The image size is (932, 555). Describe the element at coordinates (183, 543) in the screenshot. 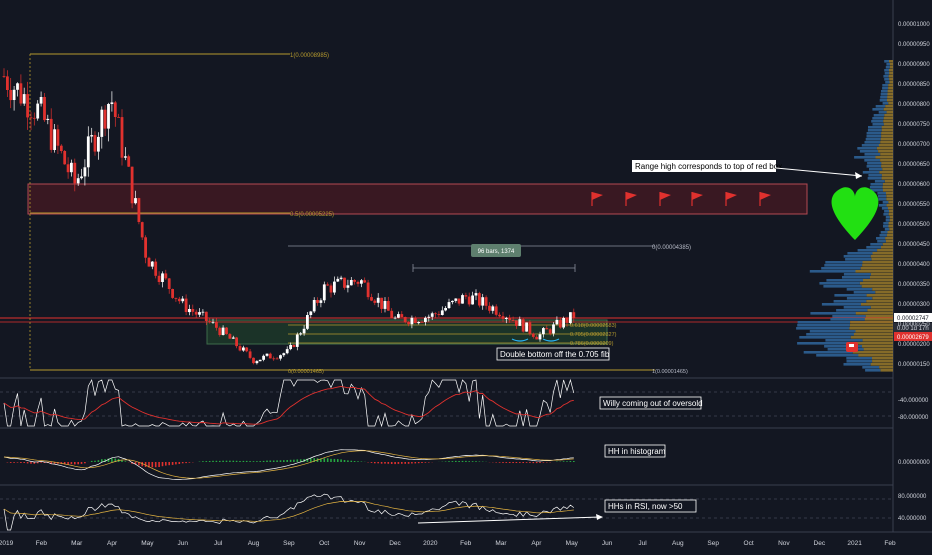

I see `time-axis-label: Jun` at that location.